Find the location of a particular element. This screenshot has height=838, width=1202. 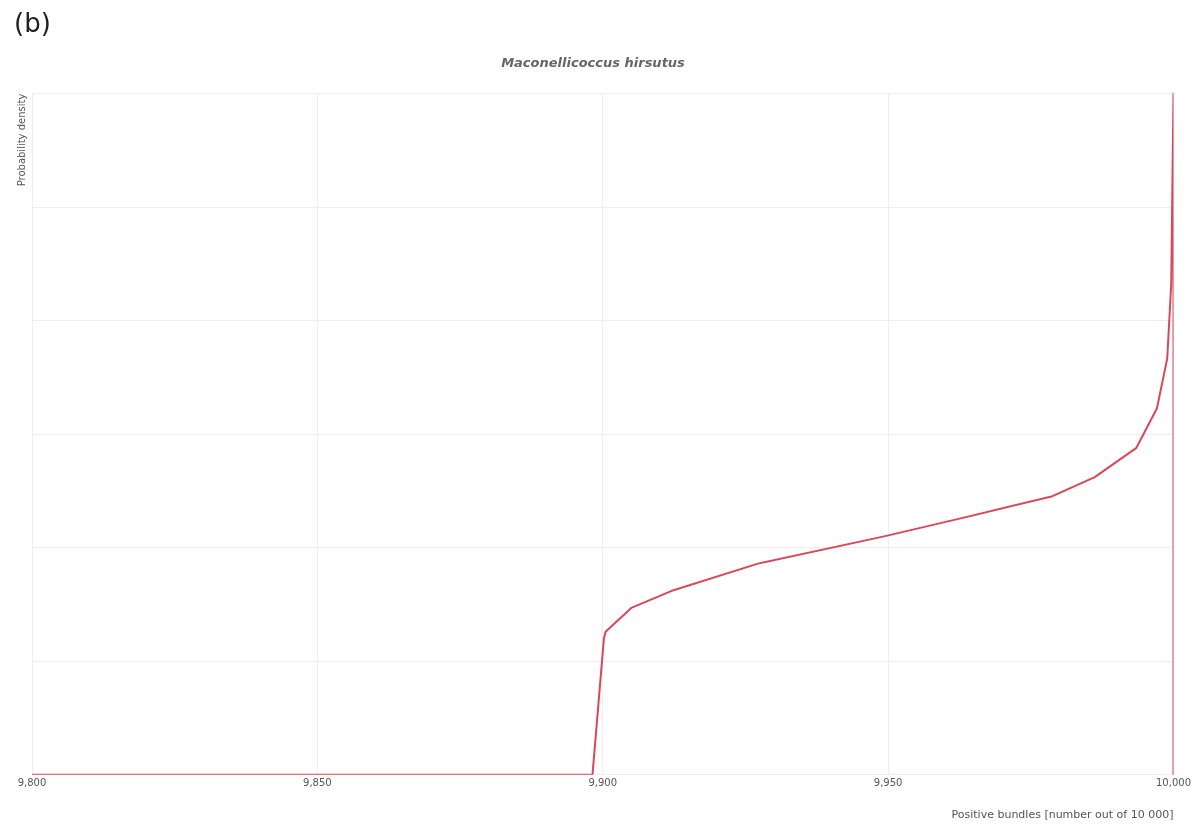

x-tick-label: 9,900 is located at coordinates (603, 783).